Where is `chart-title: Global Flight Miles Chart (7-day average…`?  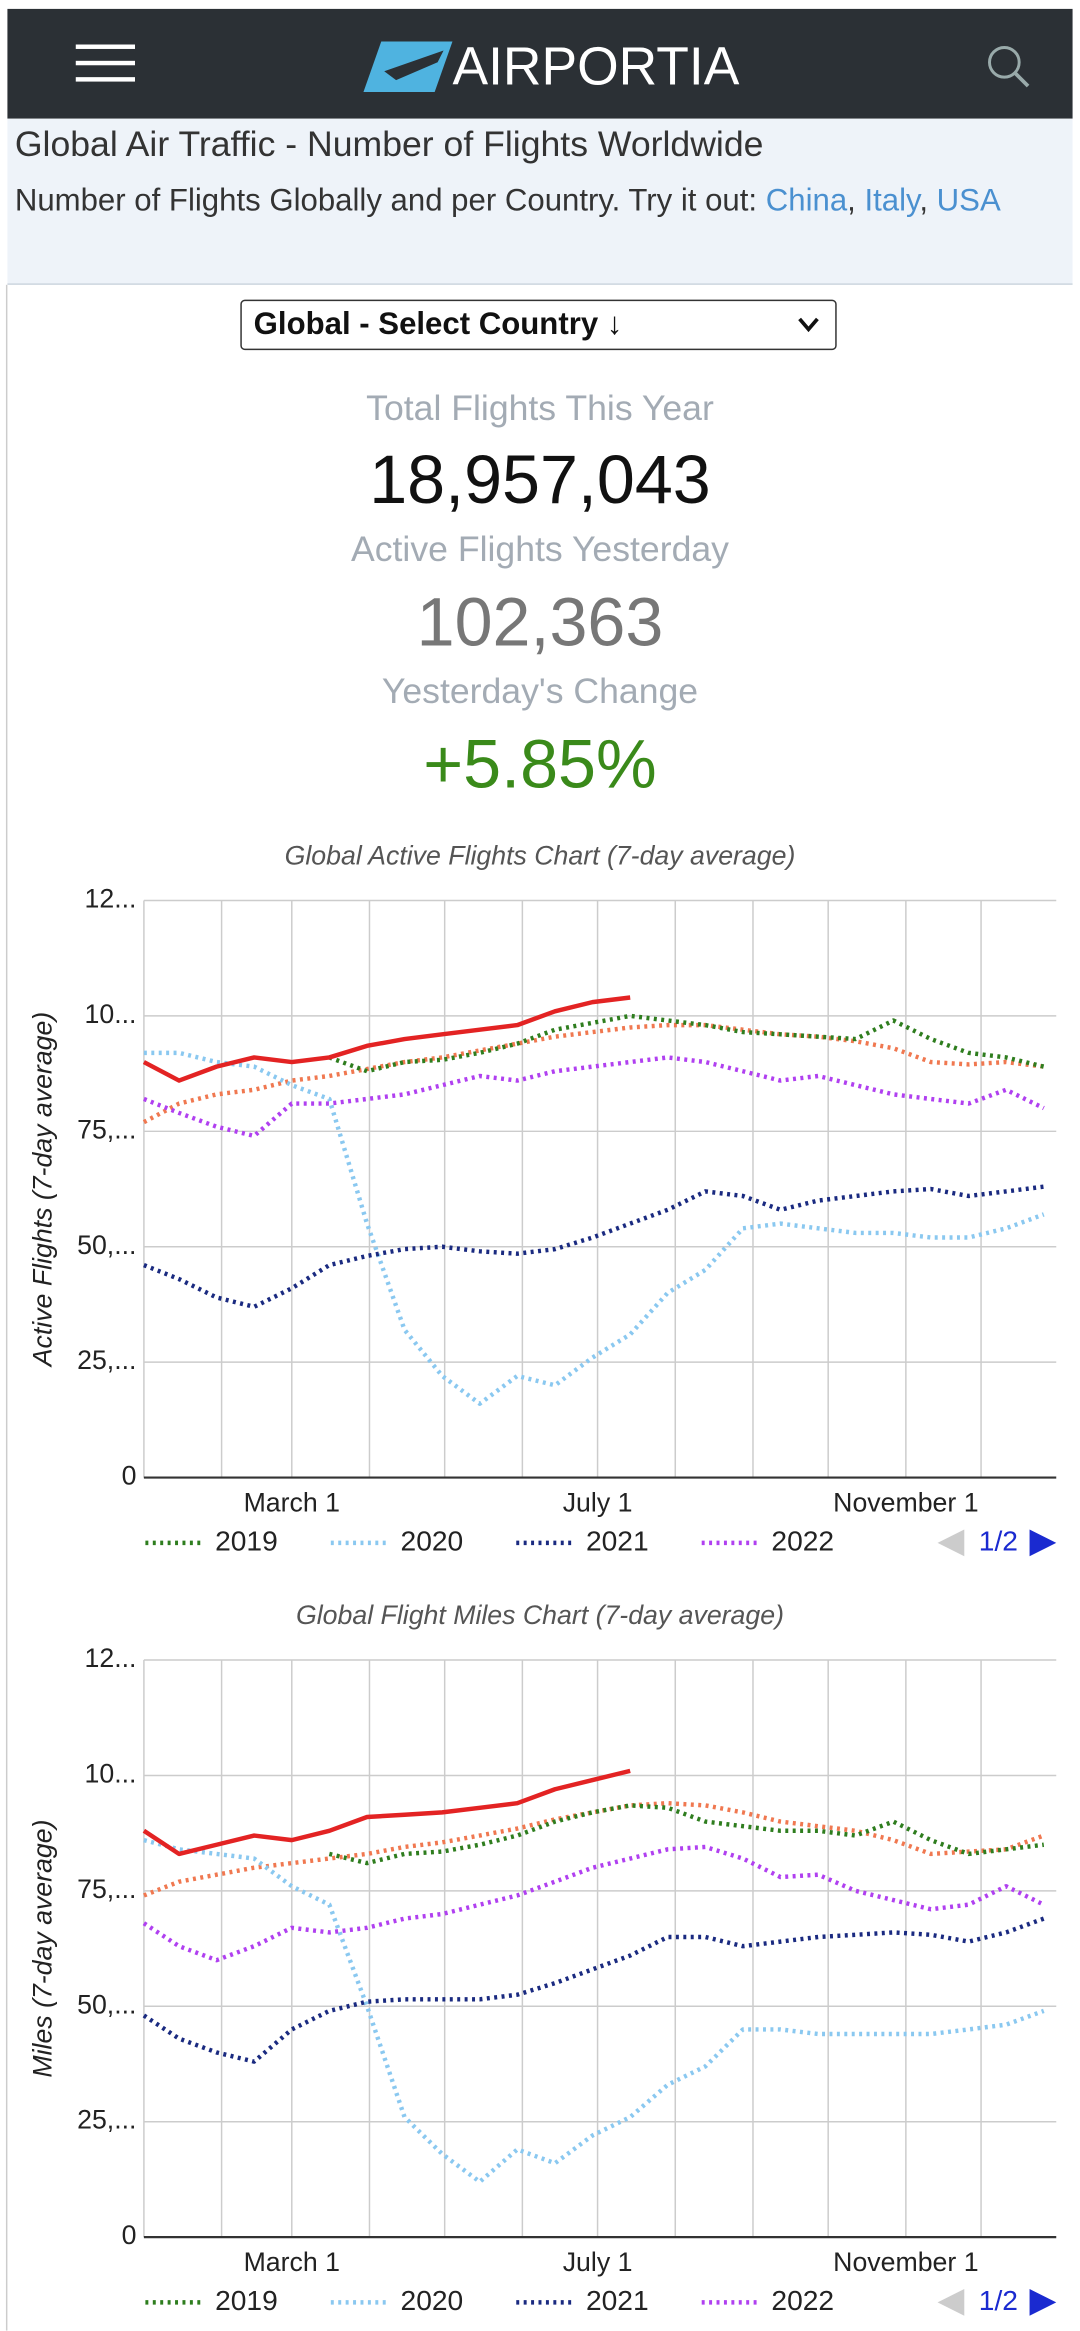 chart-title: Global Flight Miles Chart (7-day average… is located at coordinates (540, 1615).